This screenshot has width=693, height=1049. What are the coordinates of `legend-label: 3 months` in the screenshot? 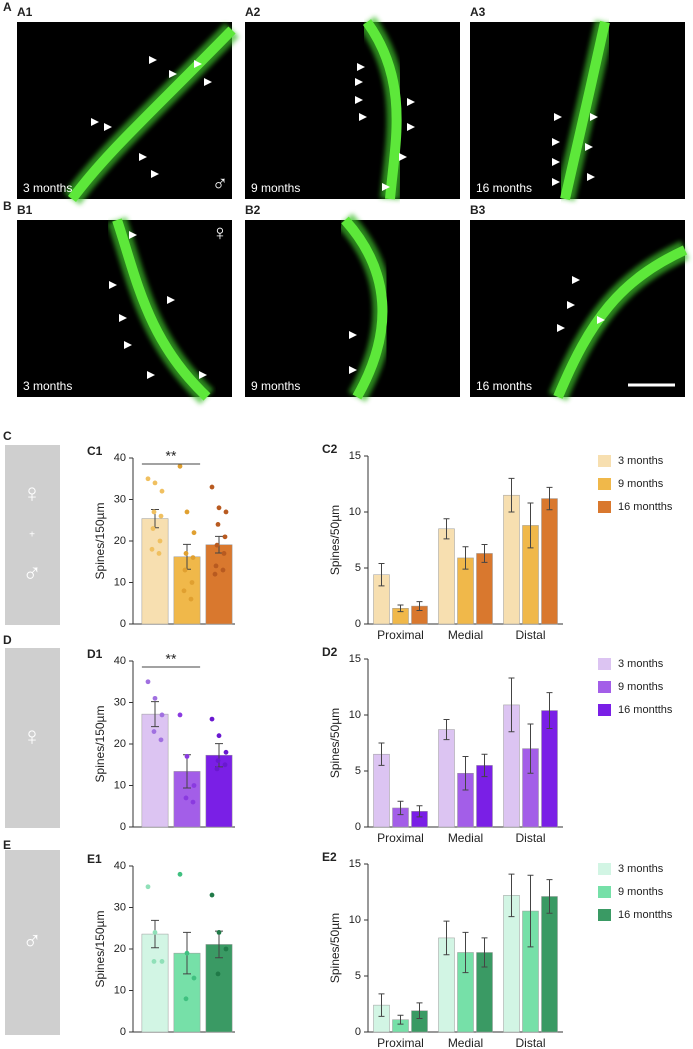 It's located at (641, 664).